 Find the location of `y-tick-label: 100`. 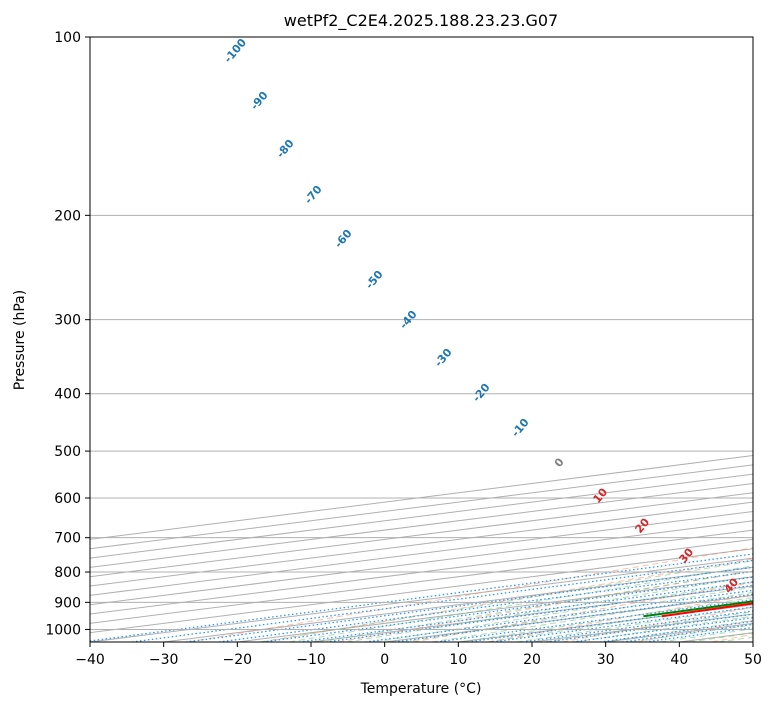

y-tick-label: 100 is located at coordinates (67, 38).